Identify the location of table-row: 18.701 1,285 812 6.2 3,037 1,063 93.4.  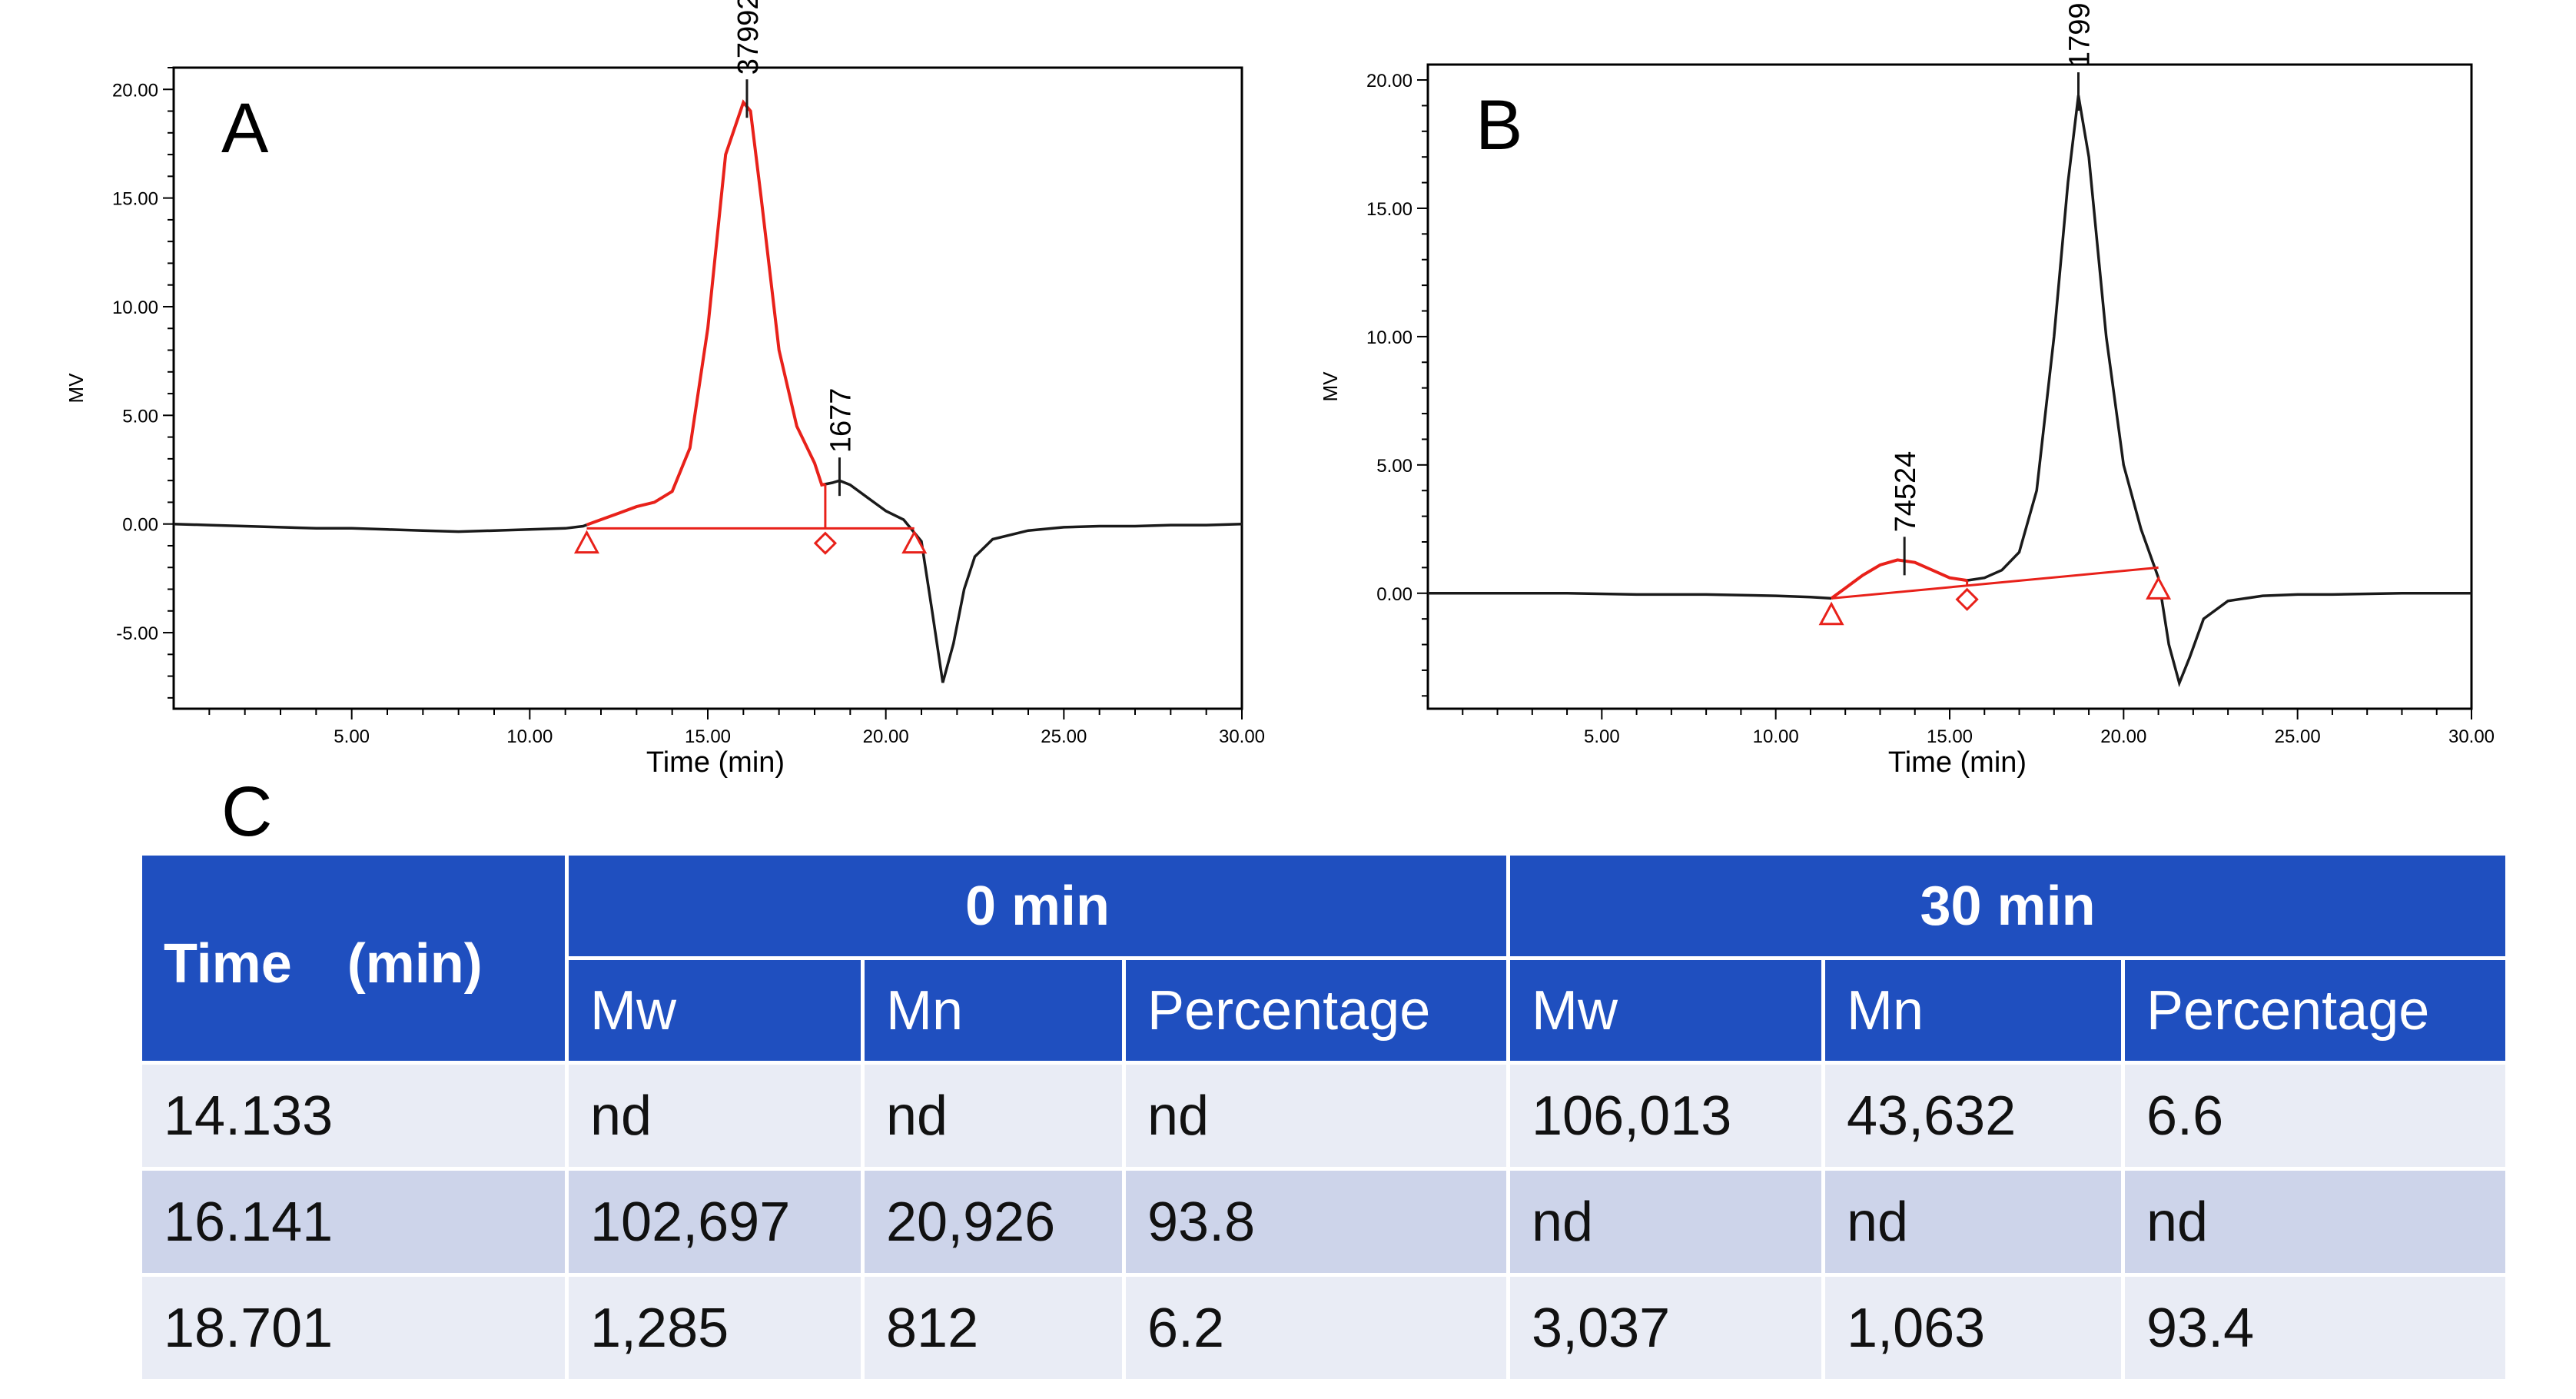
(1324, 1328).